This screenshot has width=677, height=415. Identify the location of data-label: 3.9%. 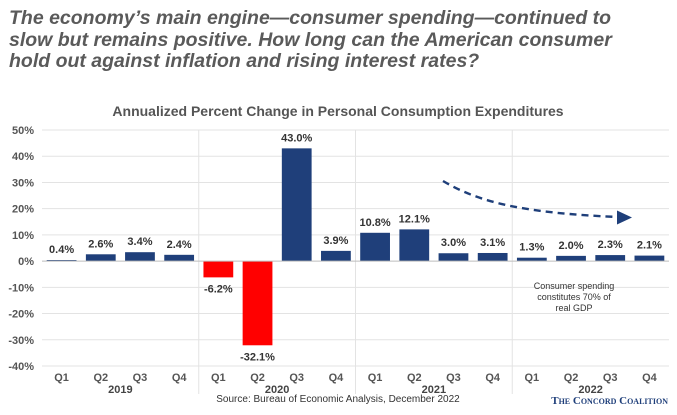
(335, 241).